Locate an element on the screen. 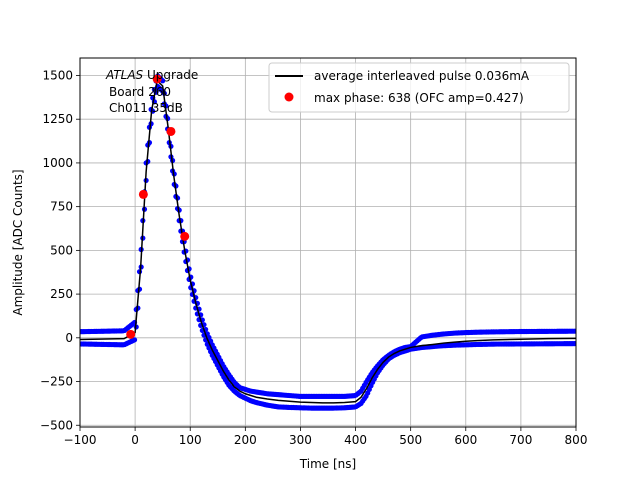 Image resolution: width=640 pixels, height=480 pixels. annotation-atlas: ATLAS is located at coordinates (124, 75).